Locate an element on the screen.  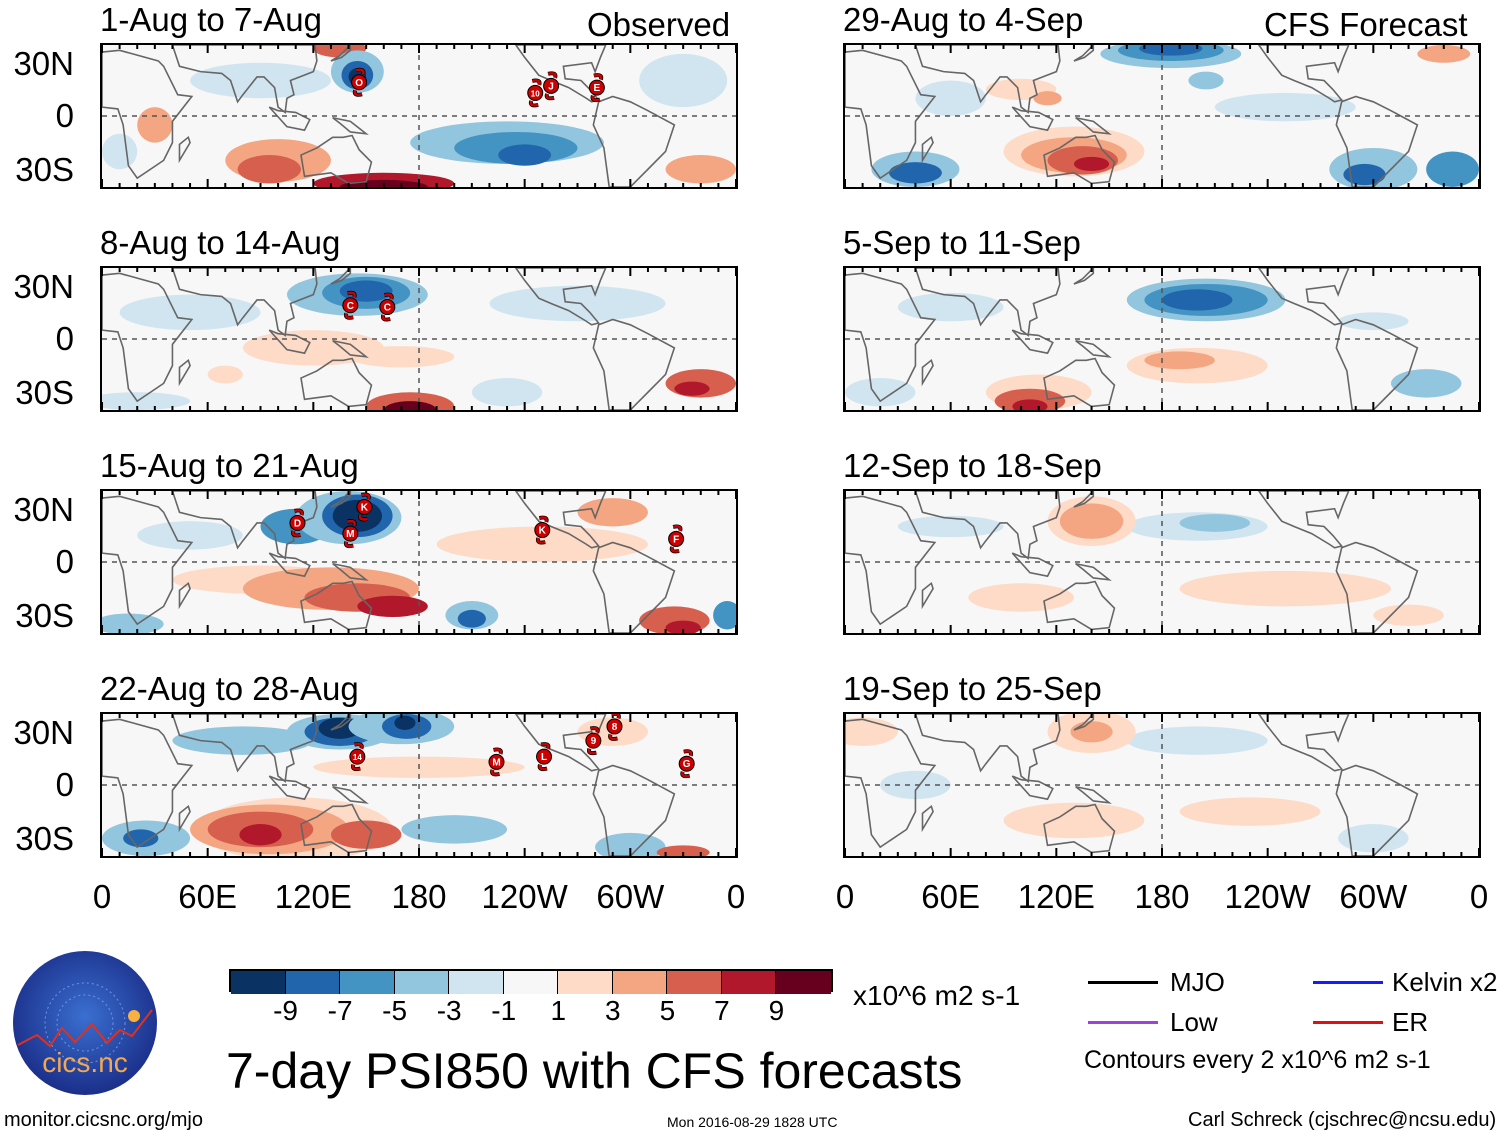
colorbar is located at coordinates (531, 981).